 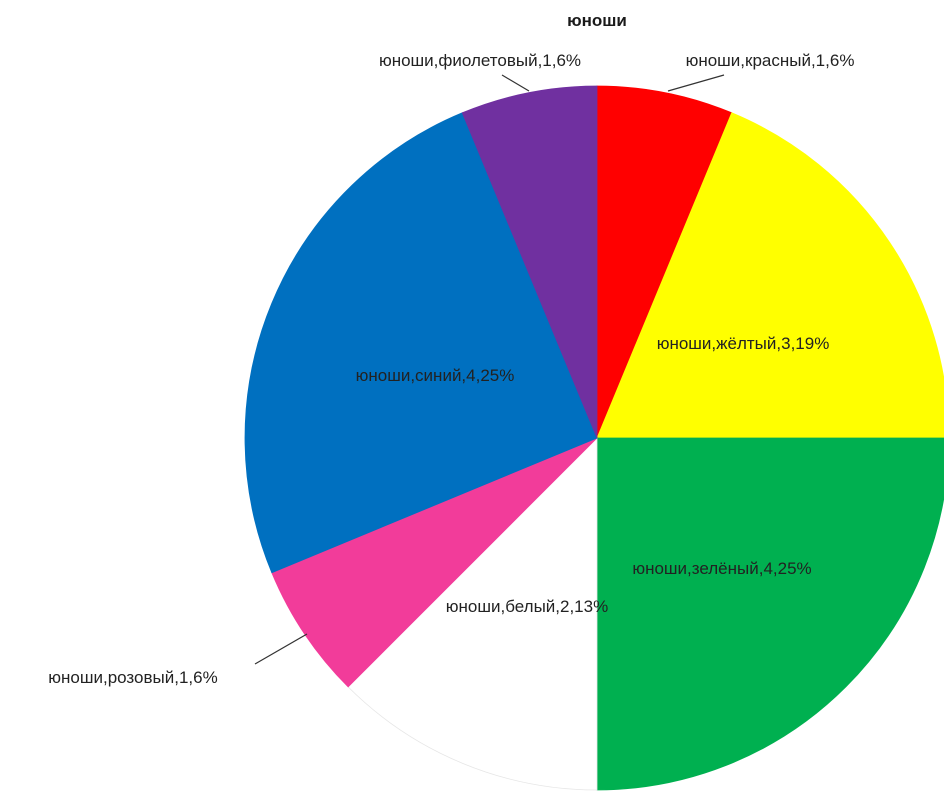 I want to click on slice-label-6: юноши,фиолетовый,1,6%, so click(x=480, y=60).